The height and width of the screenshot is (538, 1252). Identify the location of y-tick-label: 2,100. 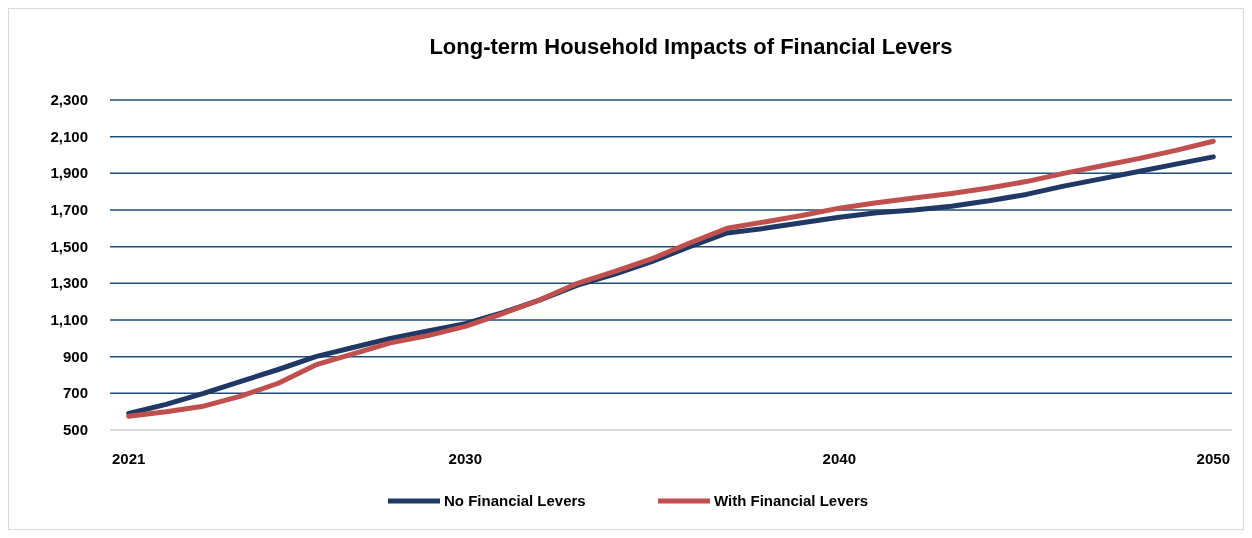
(69, 136).